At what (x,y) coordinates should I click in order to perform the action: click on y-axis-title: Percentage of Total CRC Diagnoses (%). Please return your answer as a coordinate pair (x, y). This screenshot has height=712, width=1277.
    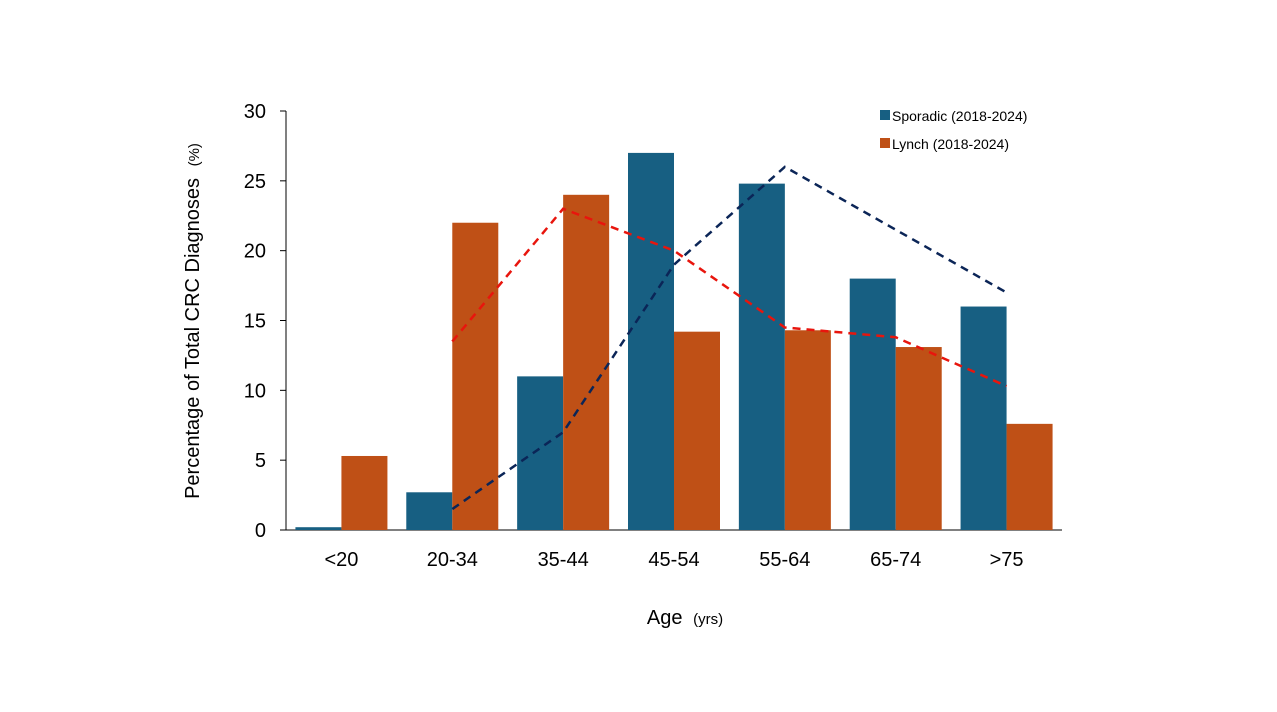
    Looking at the image, I should click on (193, 321).